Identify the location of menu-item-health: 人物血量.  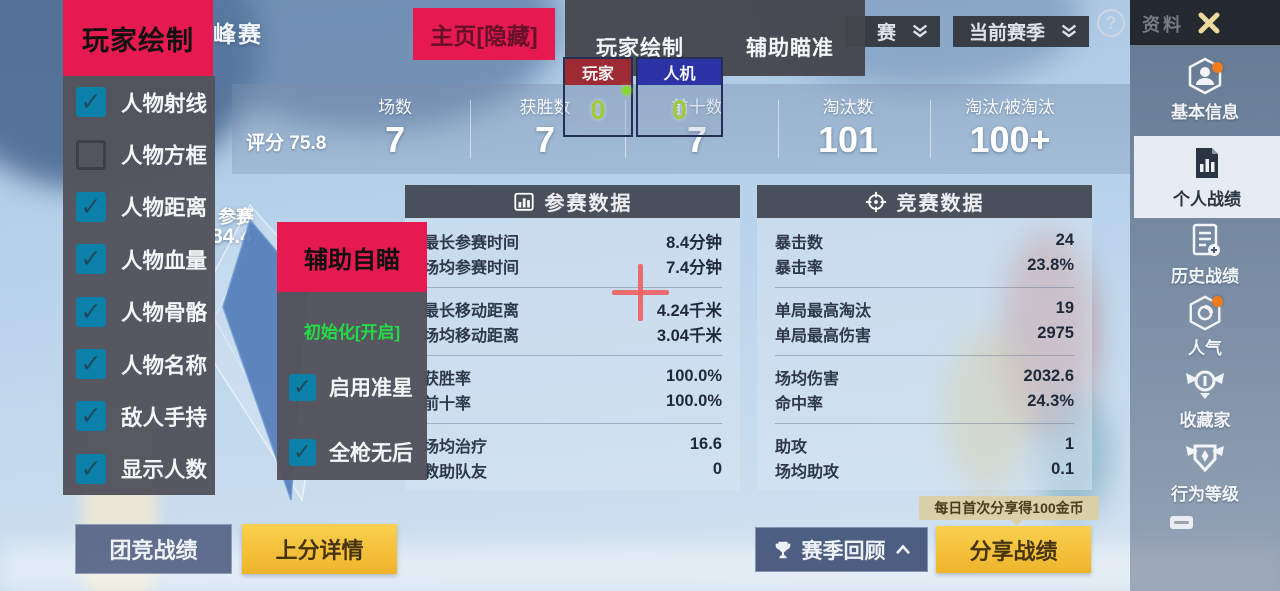
(139, 259).